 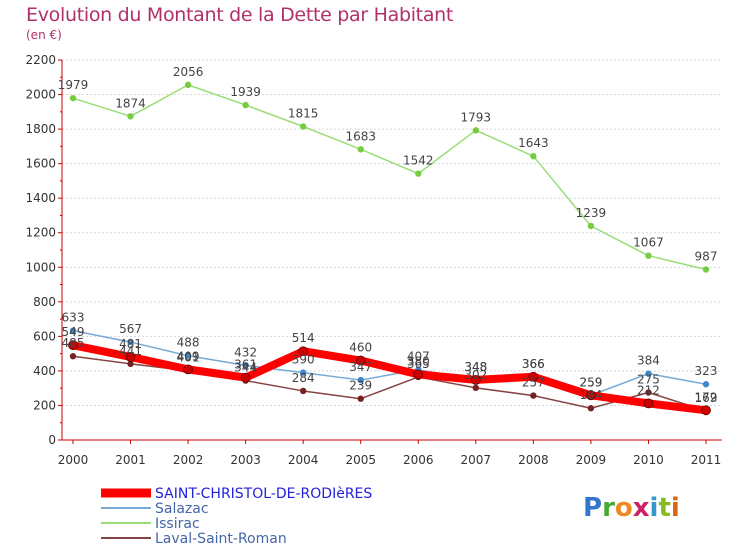 What do you see at coordinates (44, 336) in the screenshot?
I see `y-tick-label: 600` at bounding box center [44, 336].